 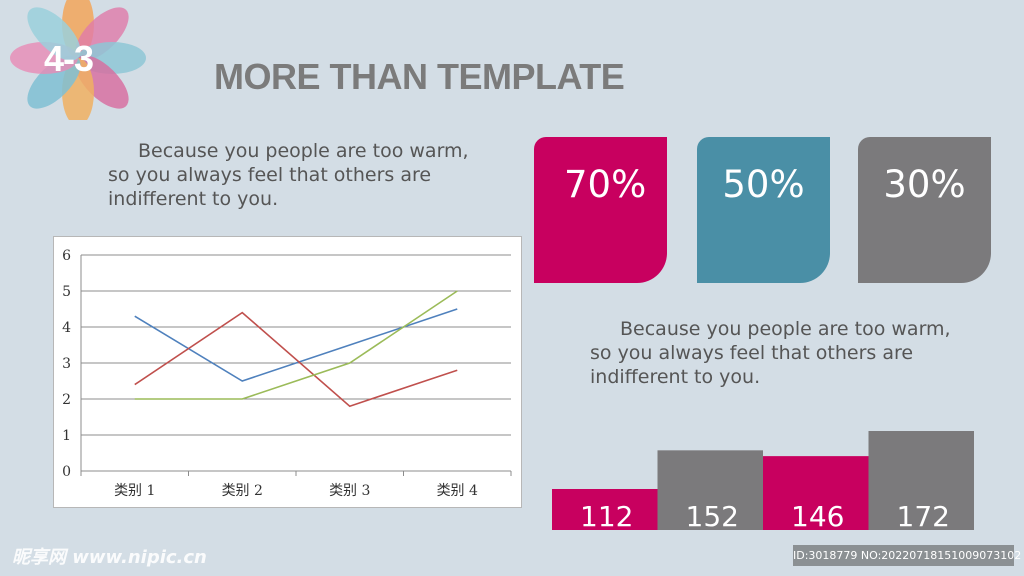 I want to click on y-tick-label: 3, so click(x=66, y=364).